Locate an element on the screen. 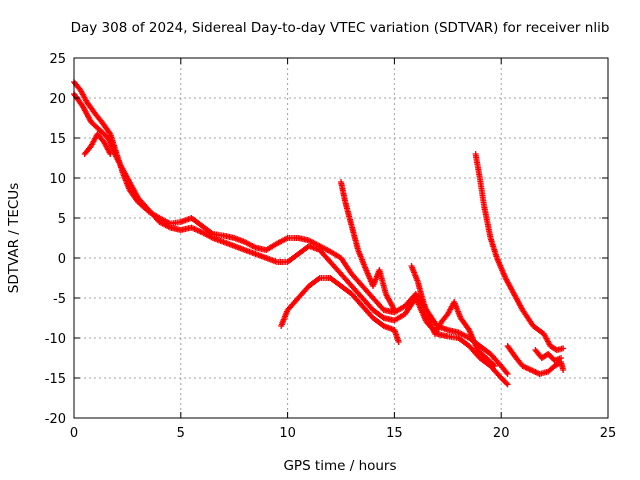 This screenshot has height=480, width=640. series-track-g is located at coordinates (519, 252).